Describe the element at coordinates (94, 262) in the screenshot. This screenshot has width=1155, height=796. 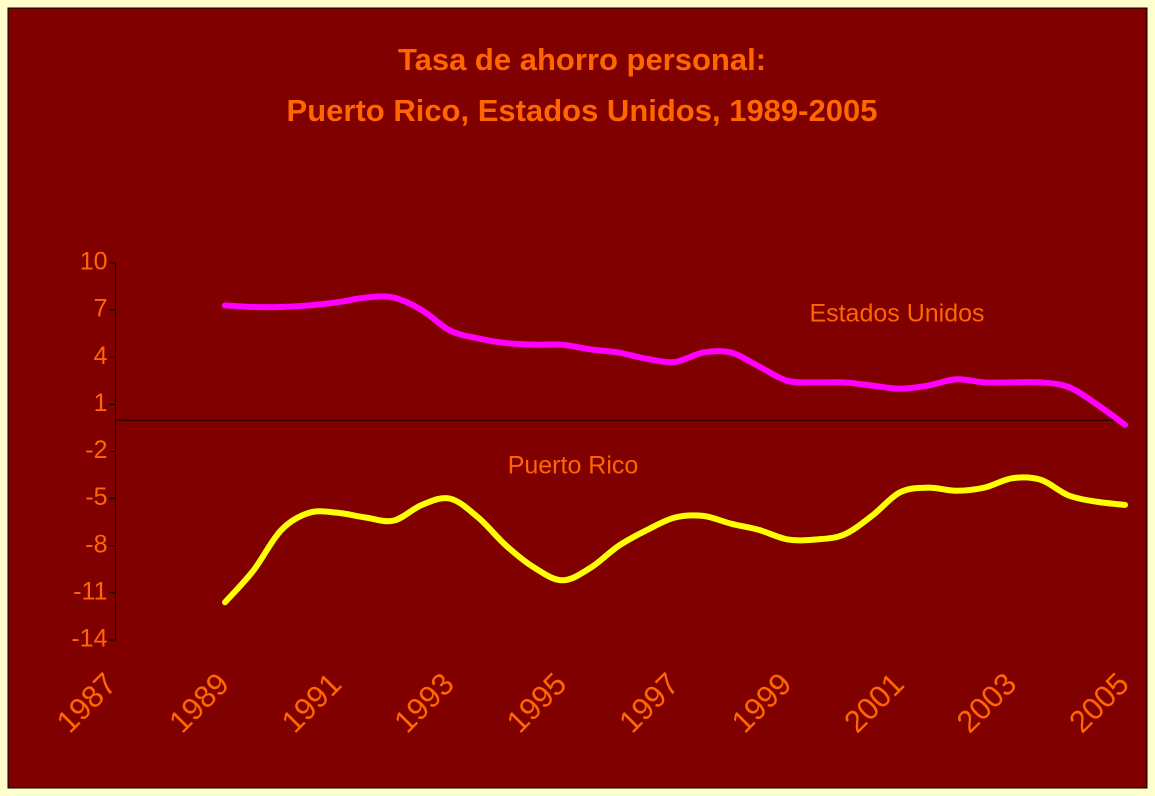
I see `y-tick-label: 10` at that location.